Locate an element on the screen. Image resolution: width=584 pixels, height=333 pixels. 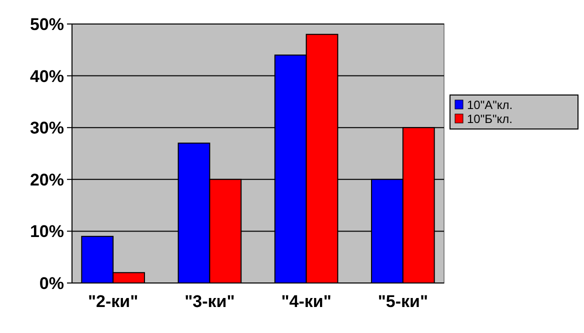
x-tick-label: "2-ки" is located at coordinates (113, 301).